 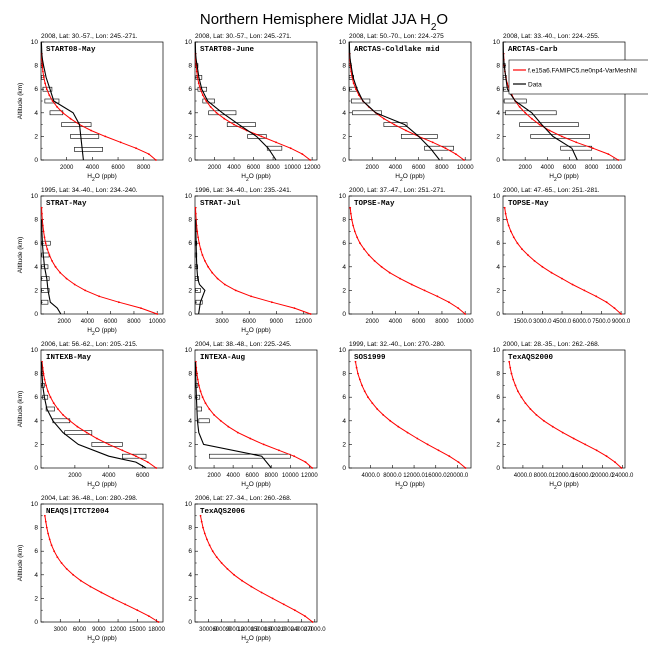 I want to click on panel-header: 2000, Lat: 28.-35., Lon: 262.-268., so click(x=551, y=344).